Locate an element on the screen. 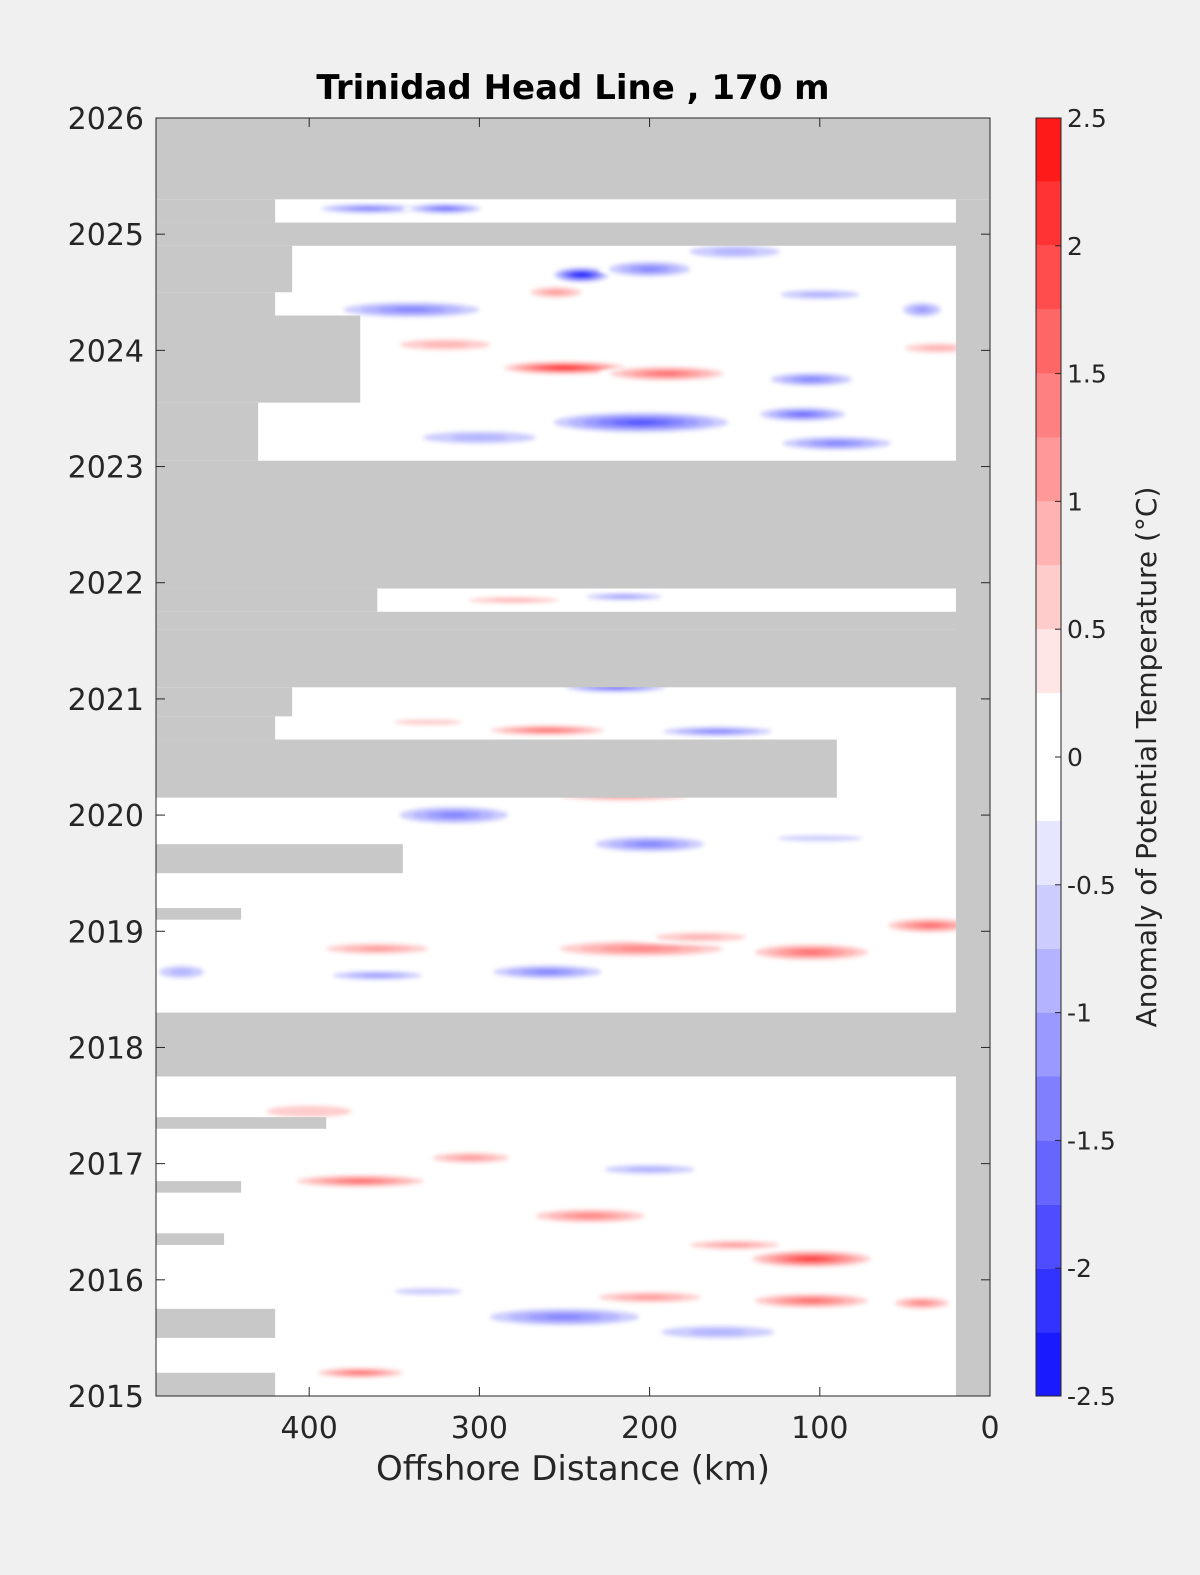 This screenshot has width=1200, height=1575. colorbar-tick-label: 1 is located at coordinates (1075, 501).